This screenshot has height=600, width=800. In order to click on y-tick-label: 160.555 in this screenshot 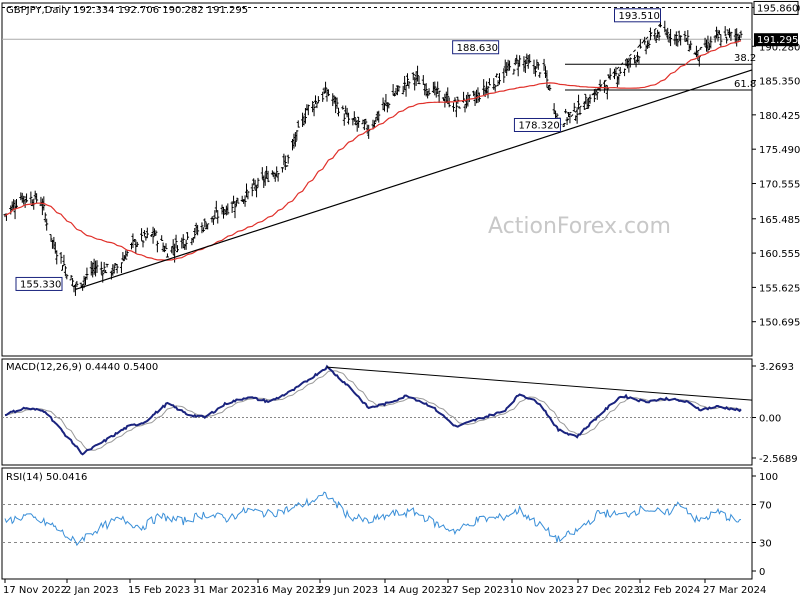, I will do `click(779, 254)`.